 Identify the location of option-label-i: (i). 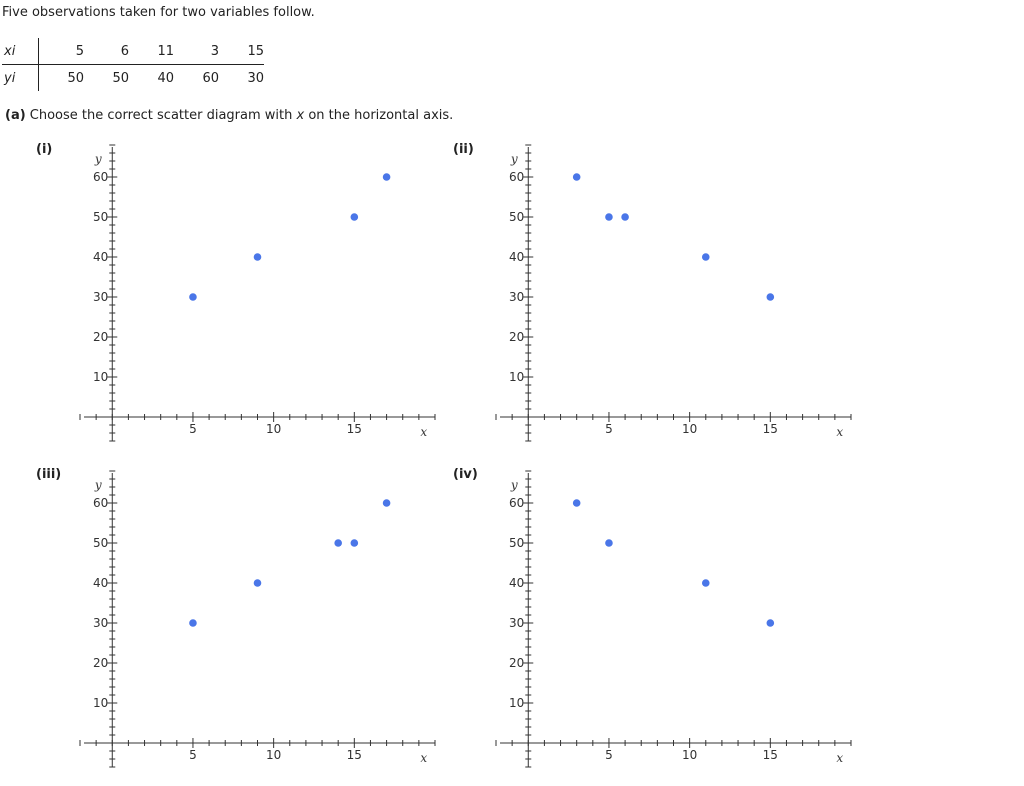
(44, 149).